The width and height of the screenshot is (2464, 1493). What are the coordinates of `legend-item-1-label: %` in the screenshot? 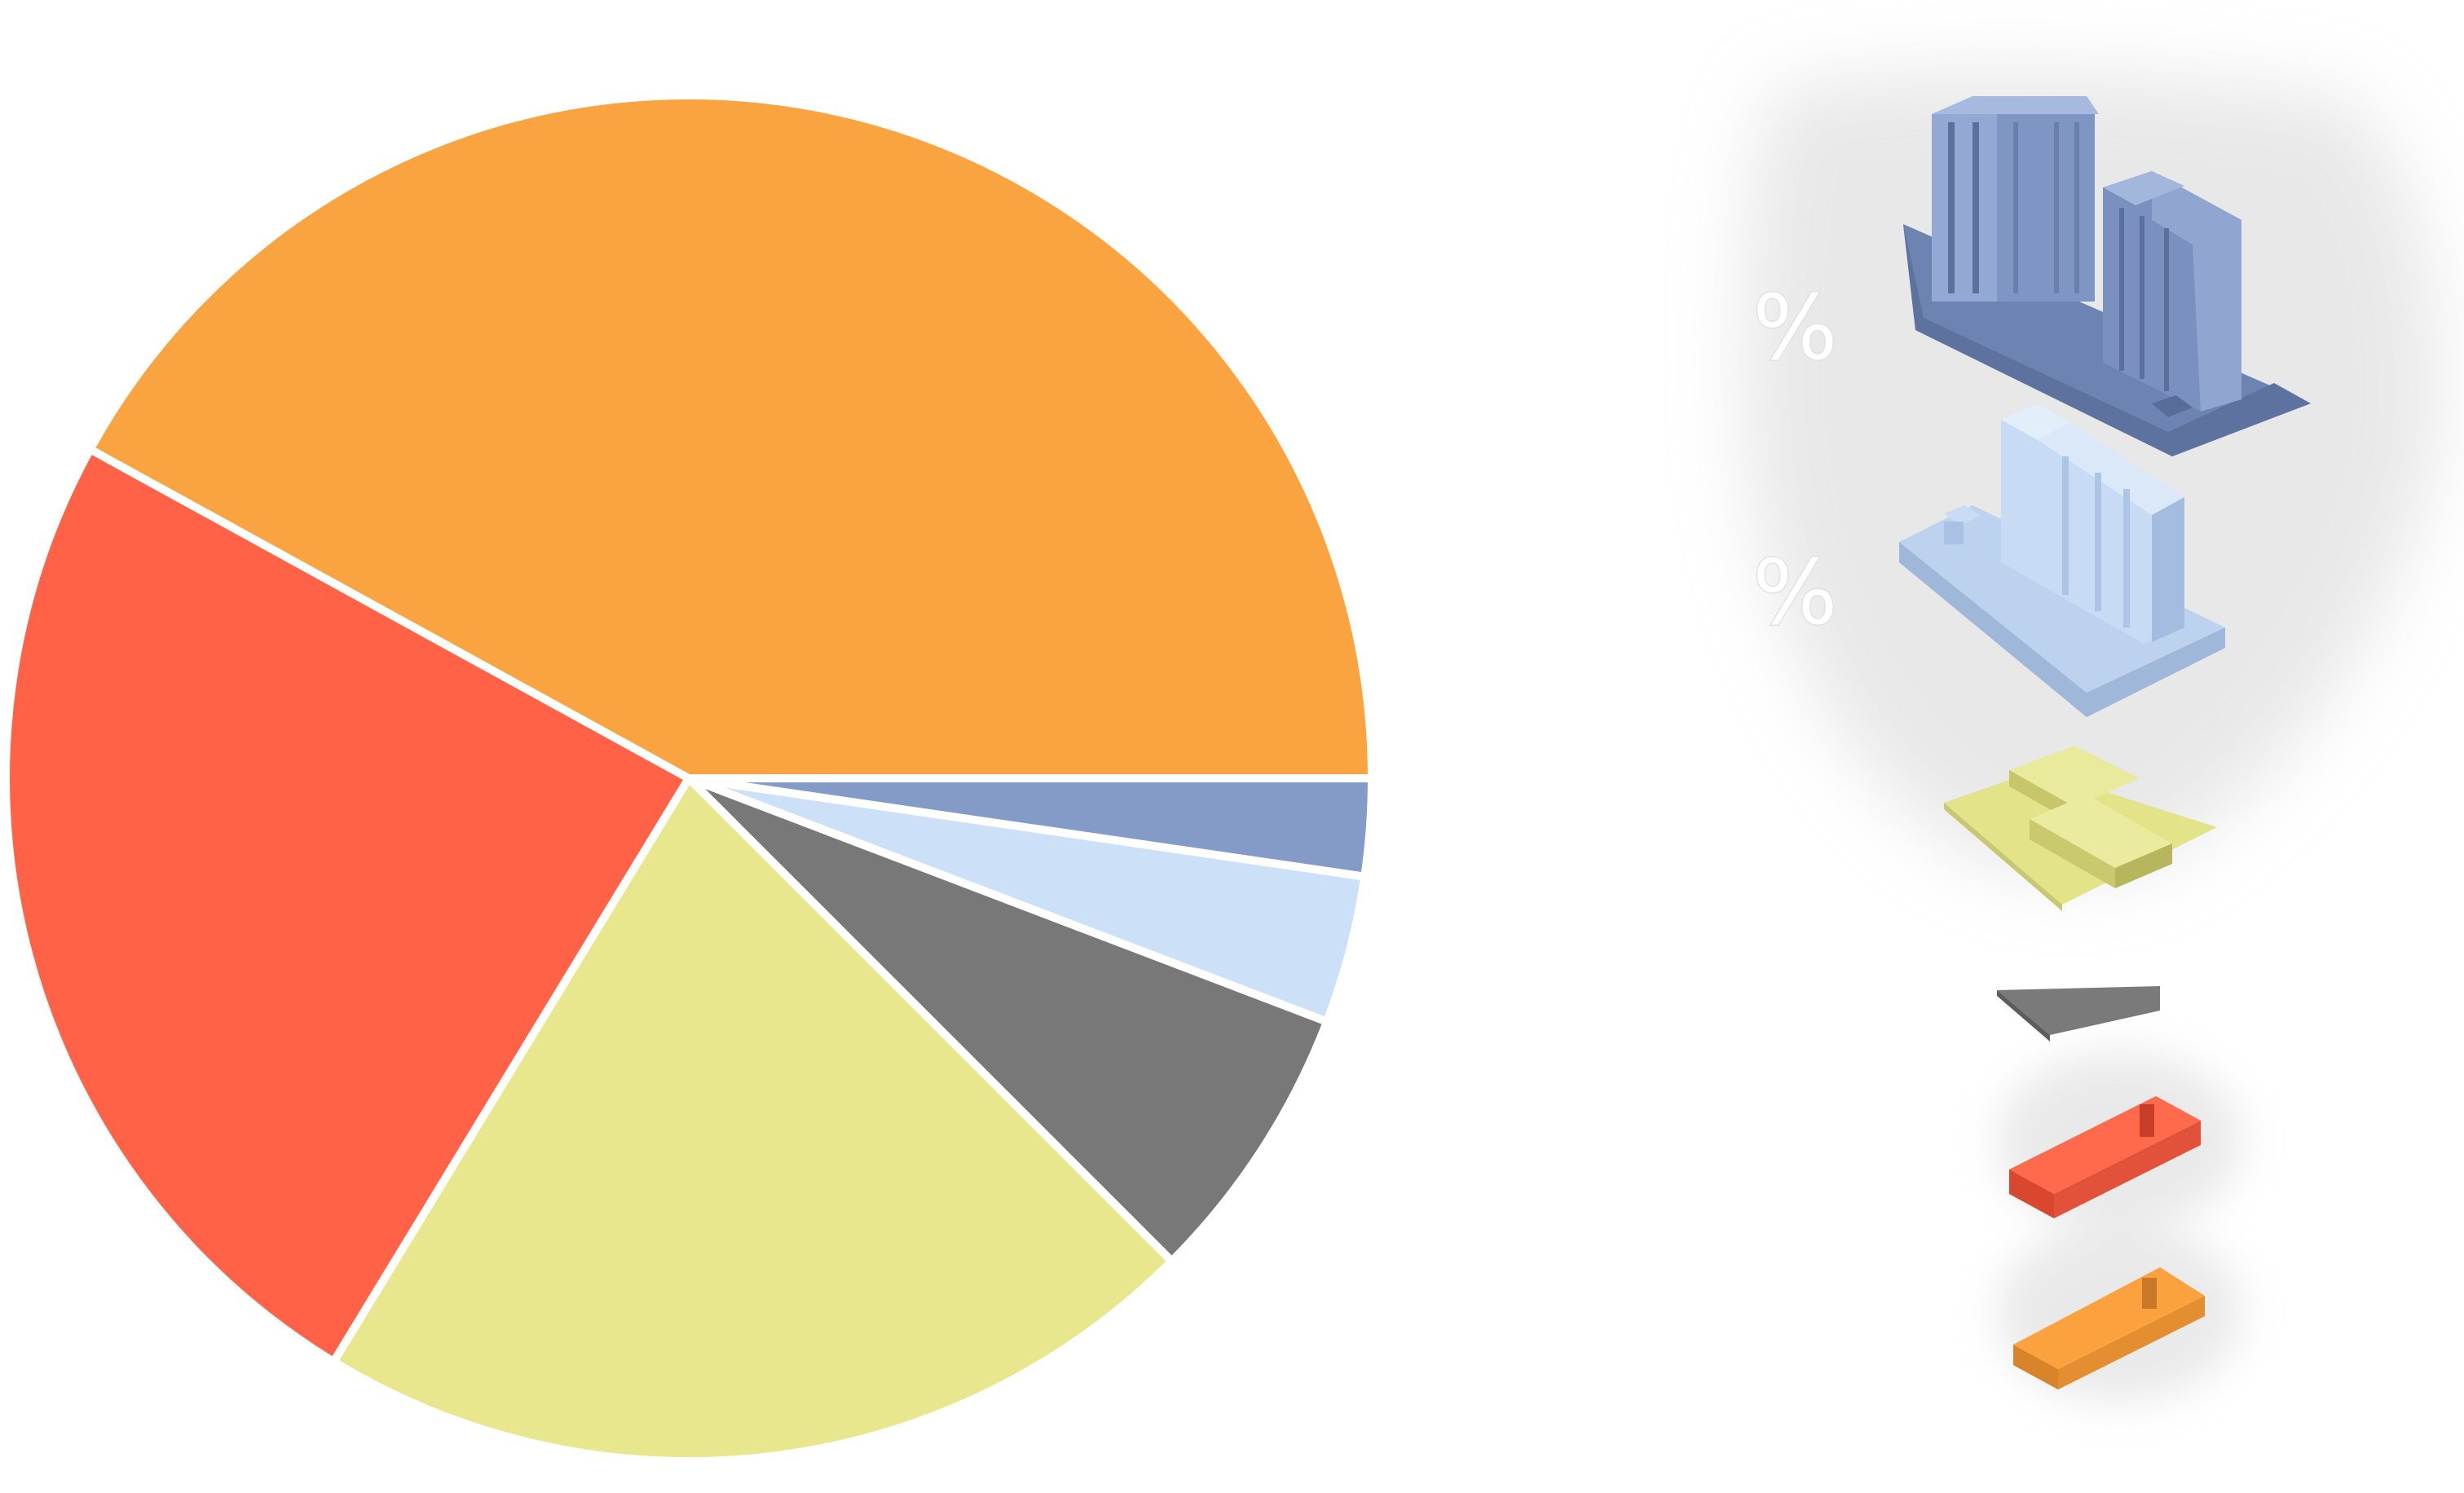 It's located at (1795, 328).